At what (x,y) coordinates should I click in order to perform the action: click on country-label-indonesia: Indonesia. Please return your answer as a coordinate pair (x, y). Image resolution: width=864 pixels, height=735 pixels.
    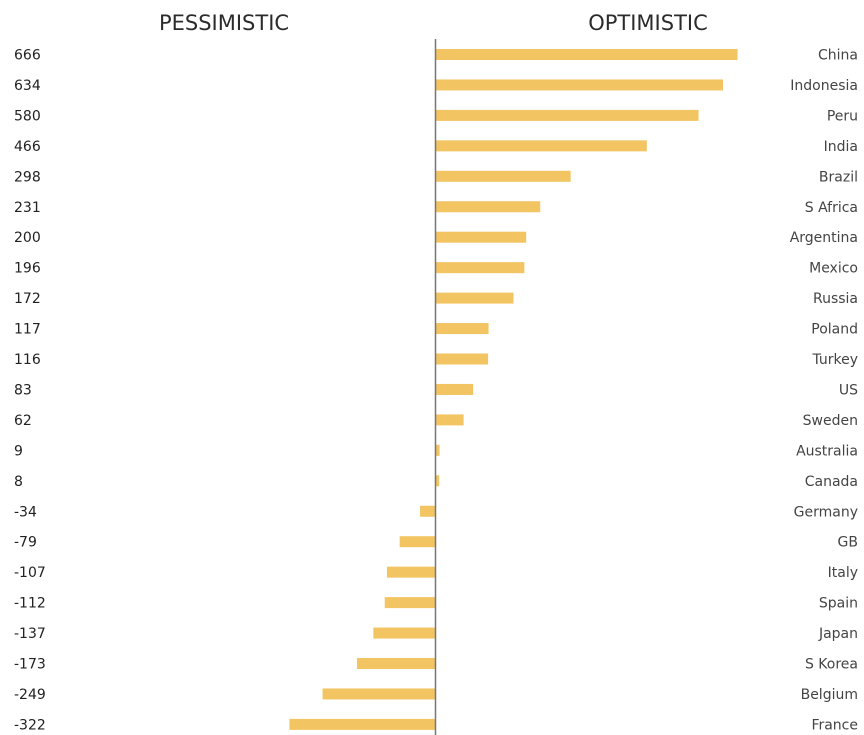
    Looking at the image, I should click on (824, 86).